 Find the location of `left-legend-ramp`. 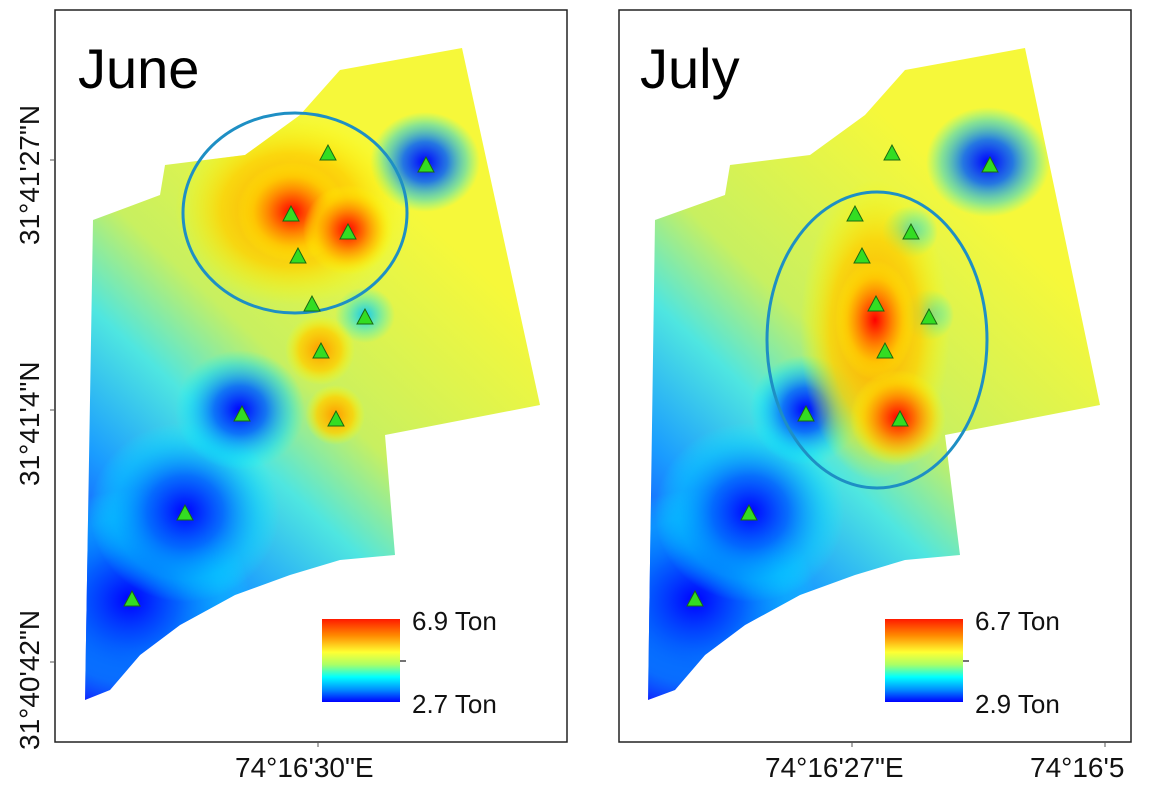

left-legend-ramp is located at coordinates (361, 660).